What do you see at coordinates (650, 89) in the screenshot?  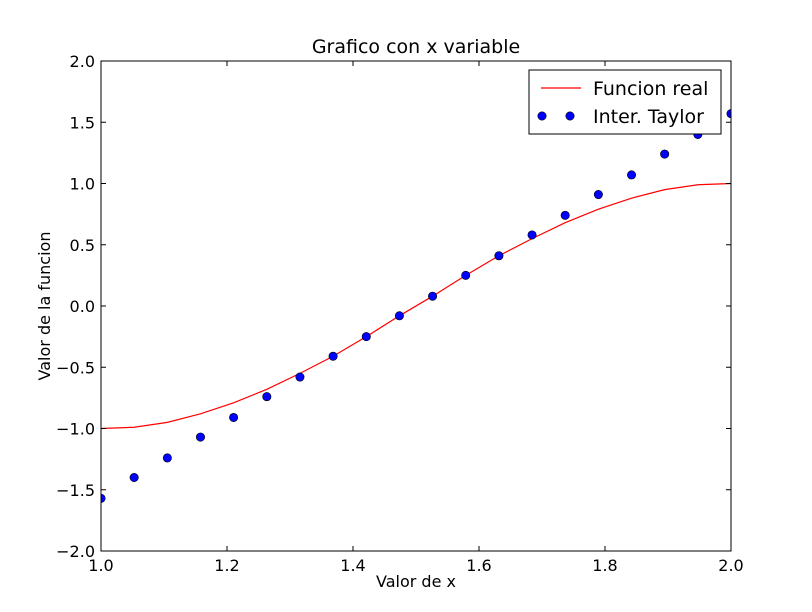 I see `legend-entry-label: Funcion real` at bounding box center [650, 89].